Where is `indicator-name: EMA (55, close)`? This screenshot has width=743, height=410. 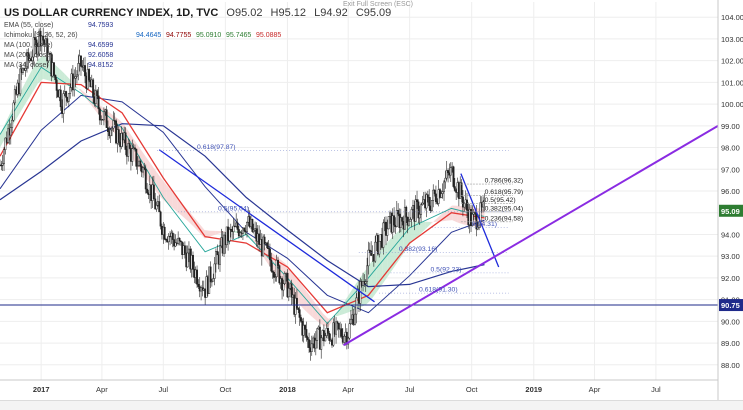 indicator-name: EMA (55, close) is located at coordinates (29, 25).